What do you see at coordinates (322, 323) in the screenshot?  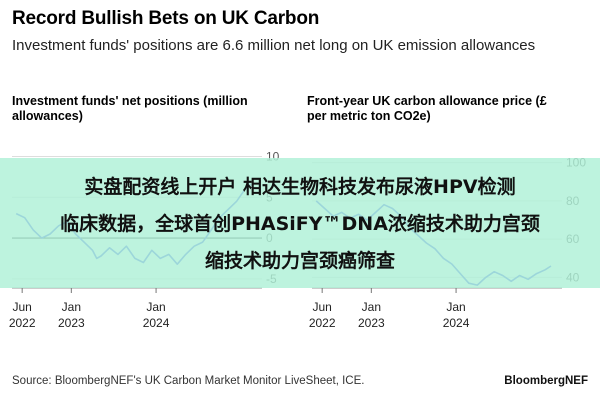 I see `carbon-price-xtick-label: 2022` at bounding box center [322, 323].